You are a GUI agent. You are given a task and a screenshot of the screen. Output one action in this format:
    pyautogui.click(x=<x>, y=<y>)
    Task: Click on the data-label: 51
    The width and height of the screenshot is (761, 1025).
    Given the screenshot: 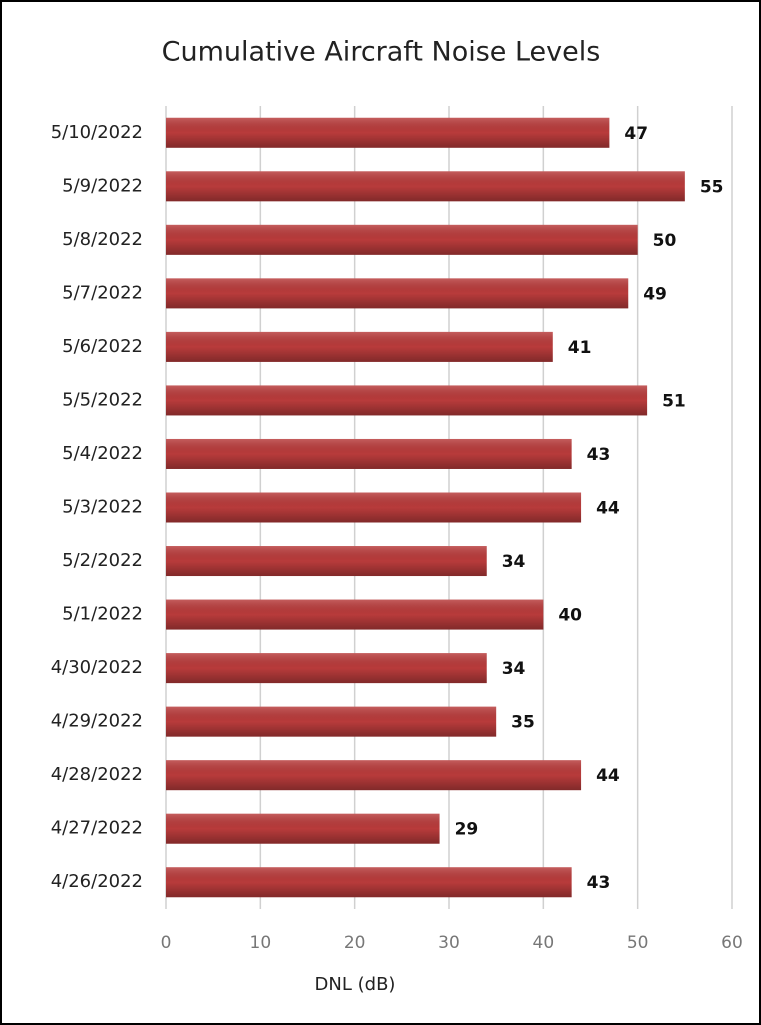 What is the action you would take?
    pyautogui.click(x=674, y=401)
    